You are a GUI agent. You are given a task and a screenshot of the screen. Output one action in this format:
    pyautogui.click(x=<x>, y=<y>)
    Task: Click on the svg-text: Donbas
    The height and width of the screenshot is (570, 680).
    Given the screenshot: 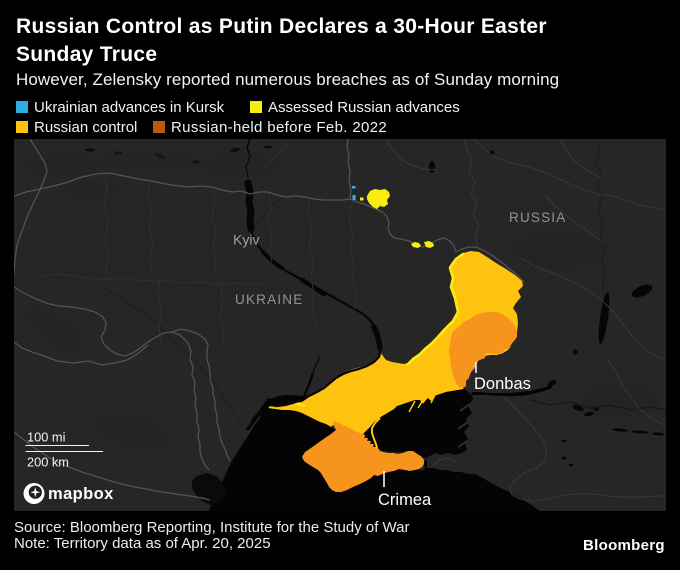 What is the action you would take?
    pyautogui.click(x=502, y=384)
    